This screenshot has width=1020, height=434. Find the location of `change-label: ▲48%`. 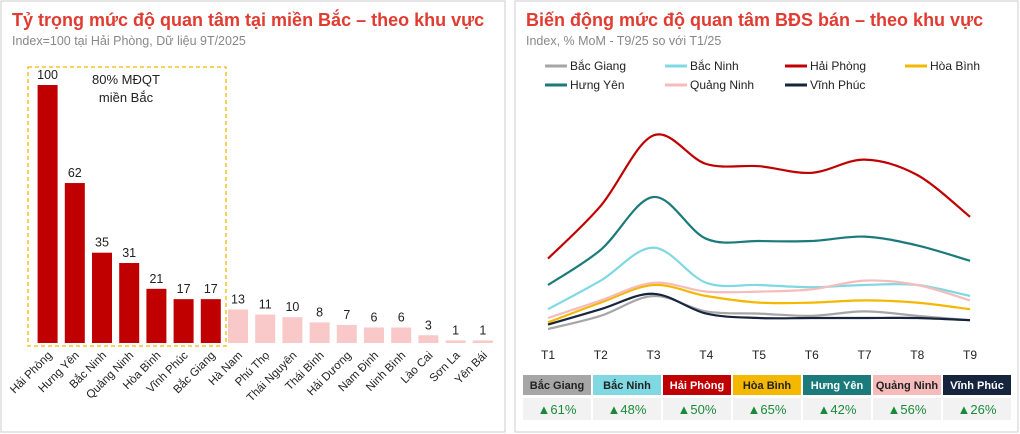

change-label: ▲48% is located at coordinates (627, 409).